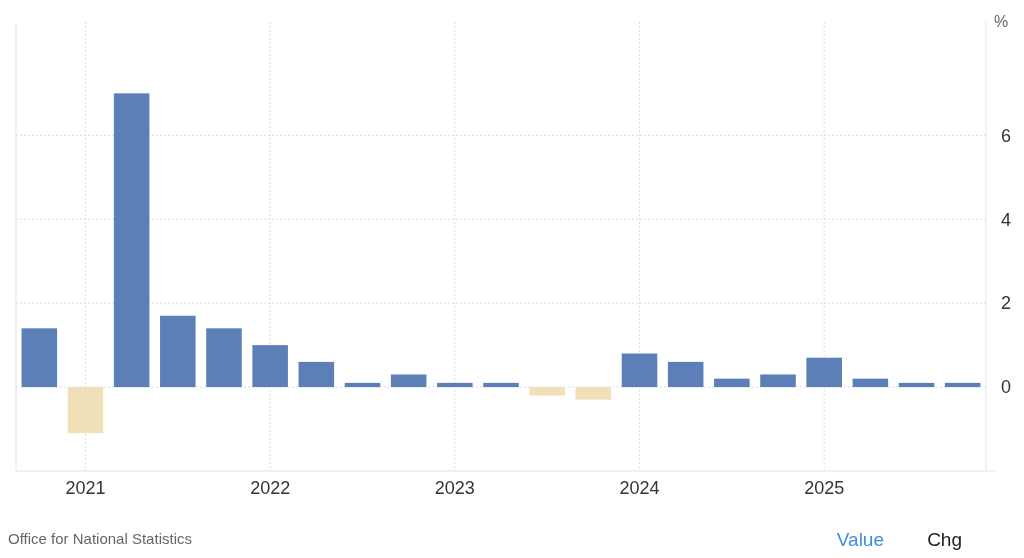 The width and height of the screenshot is (1024, 558). I want to click on x-tick-label: 2025, so click(824, 488).